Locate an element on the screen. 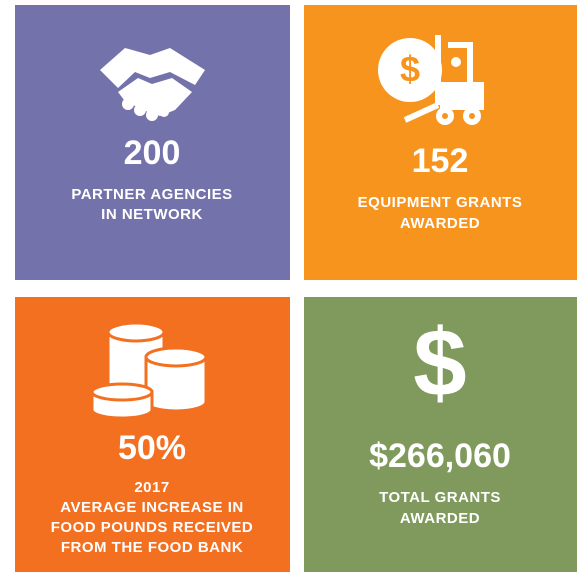  caption: FROM THE FOOD BANK is located at coordinates (152, 547).